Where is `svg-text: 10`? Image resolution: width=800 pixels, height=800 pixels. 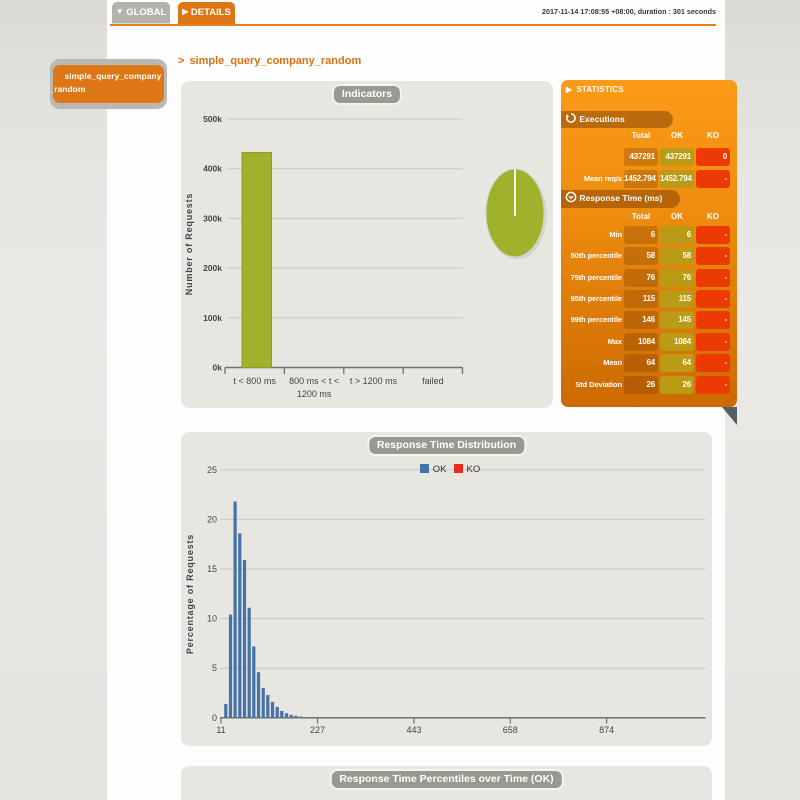 svg-text: 10 is located at coordinates (212, 619).